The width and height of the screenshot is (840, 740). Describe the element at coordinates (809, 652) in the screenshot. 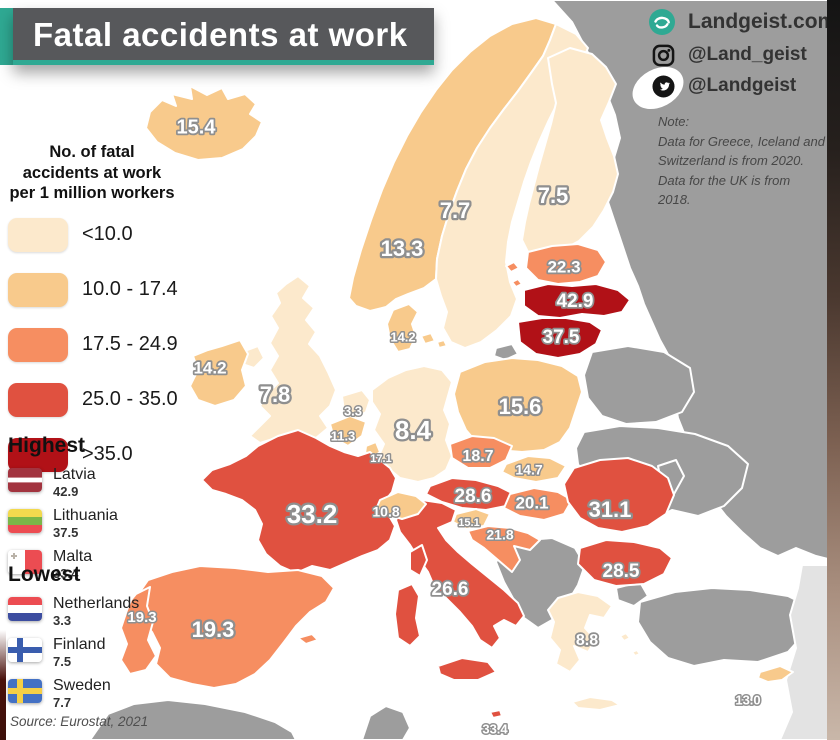

I see `caucasus-edge-region` at that location.